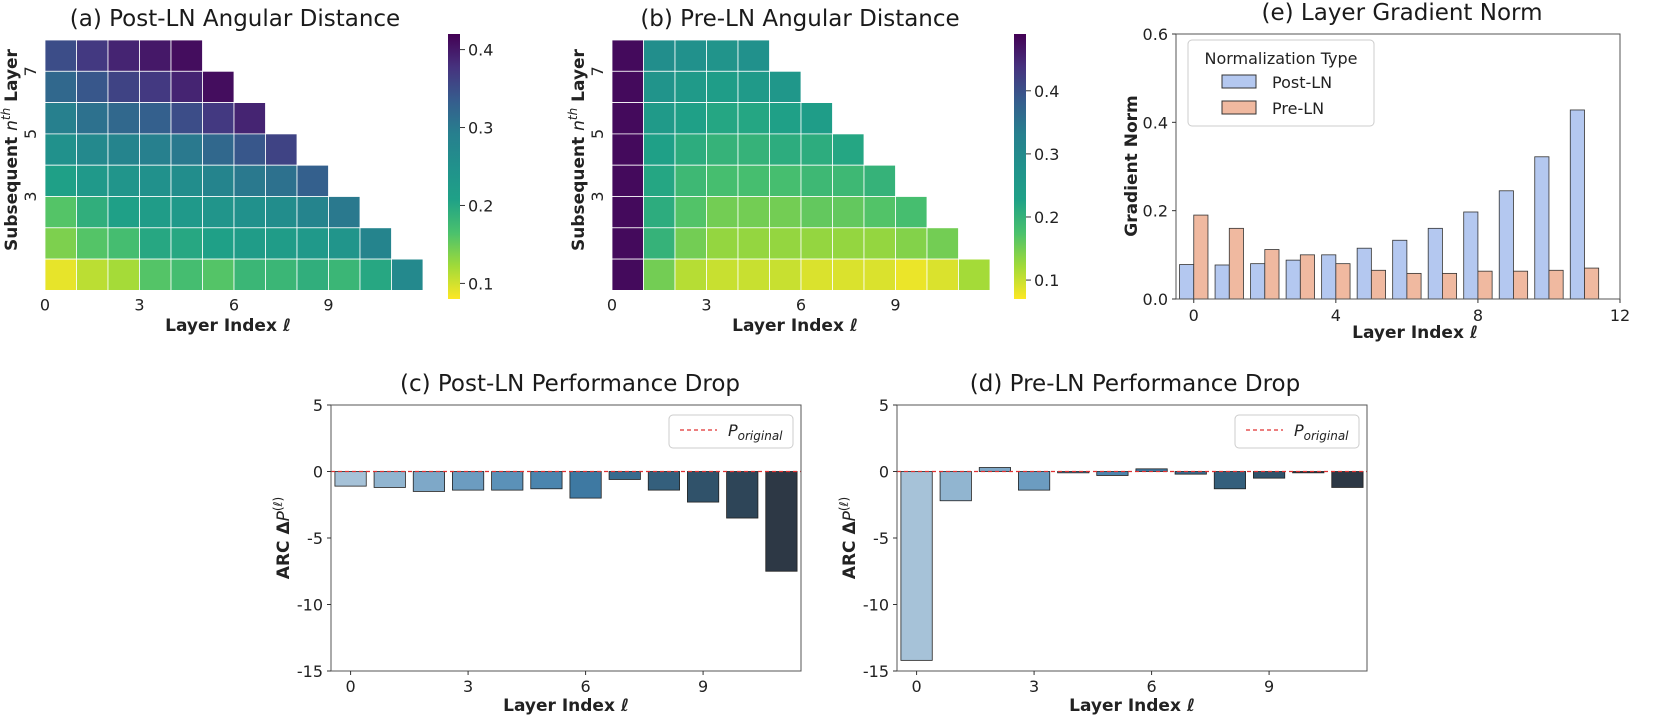  I want to click on panel-b-y-ticks: 3 5 7, so click(597, 133).